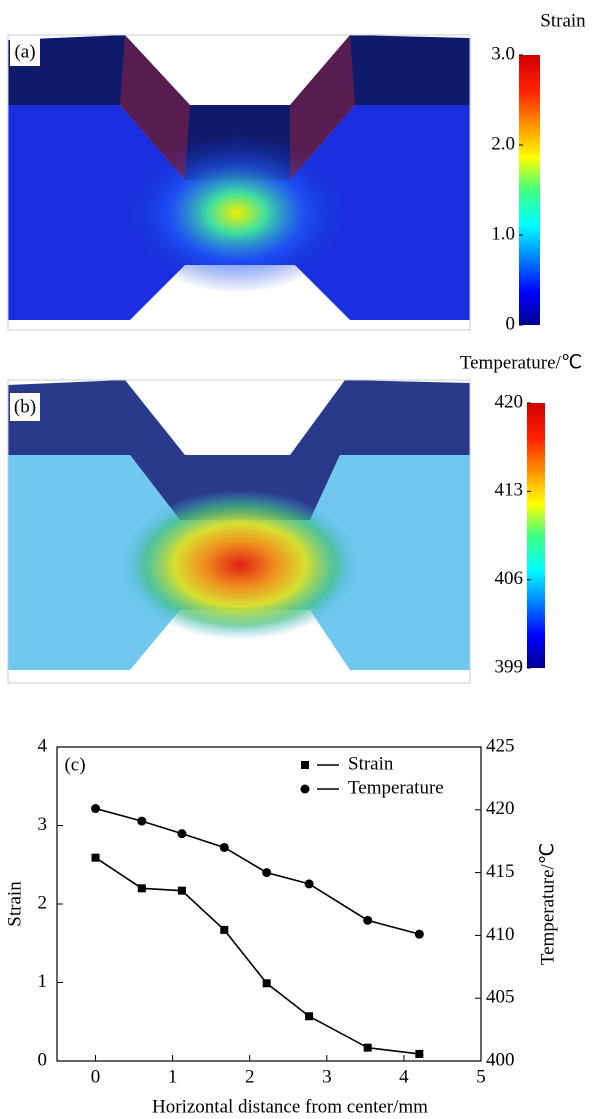 The height and width of the screenshot is (1119, 598). What do you see at coordinates (396, 787) in the screenshot?
I see `legend-label: Temperature` at bounding box center [396, 787].